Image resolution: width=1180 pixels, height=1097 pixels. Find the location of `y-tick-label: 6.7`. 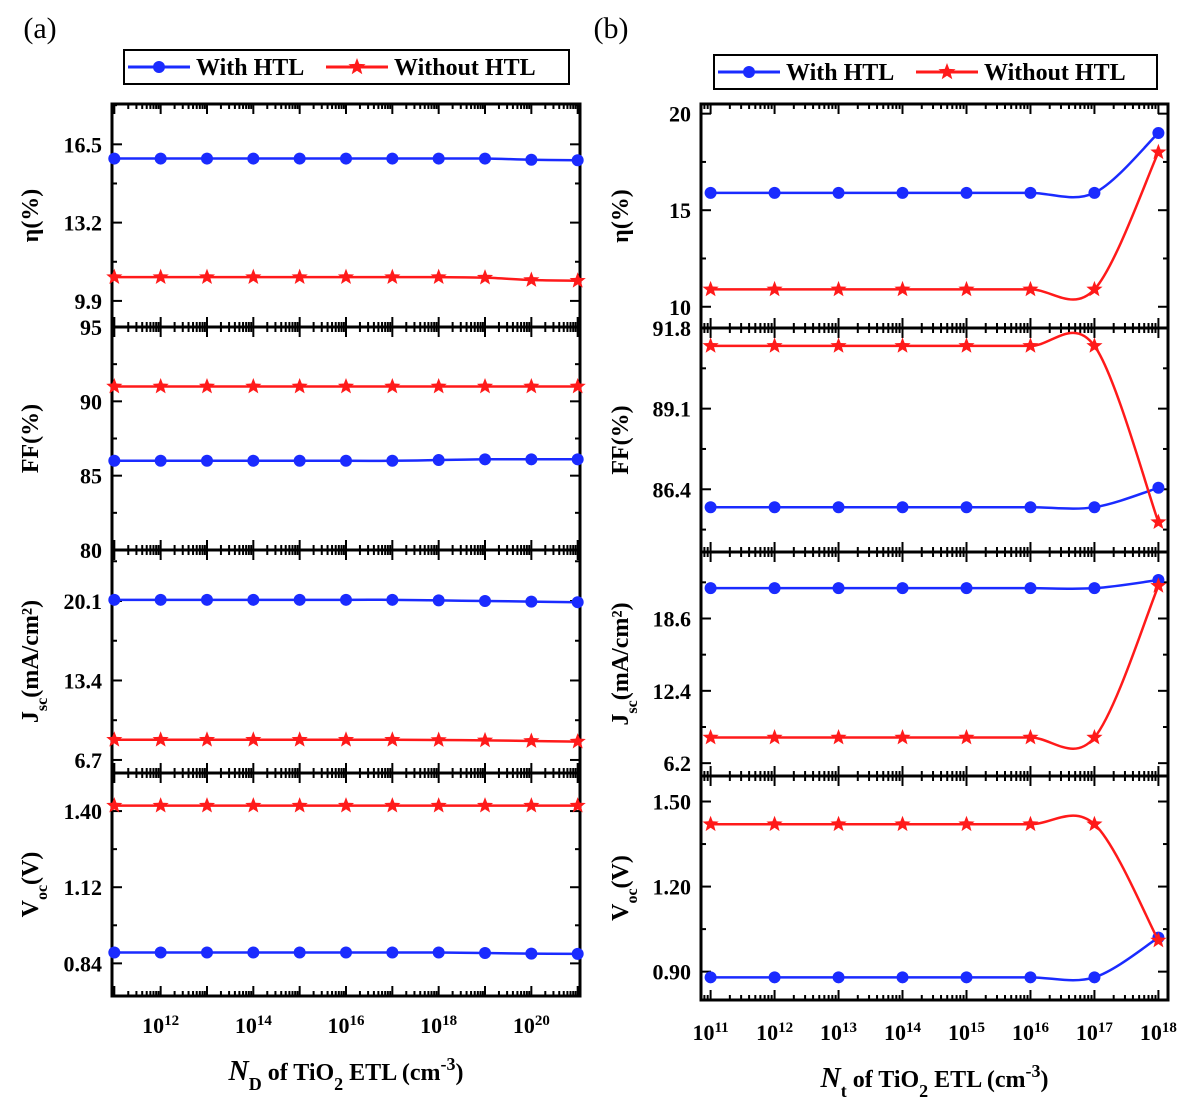

y-tick-label: 6.7 is located at coordinates (89, 760).